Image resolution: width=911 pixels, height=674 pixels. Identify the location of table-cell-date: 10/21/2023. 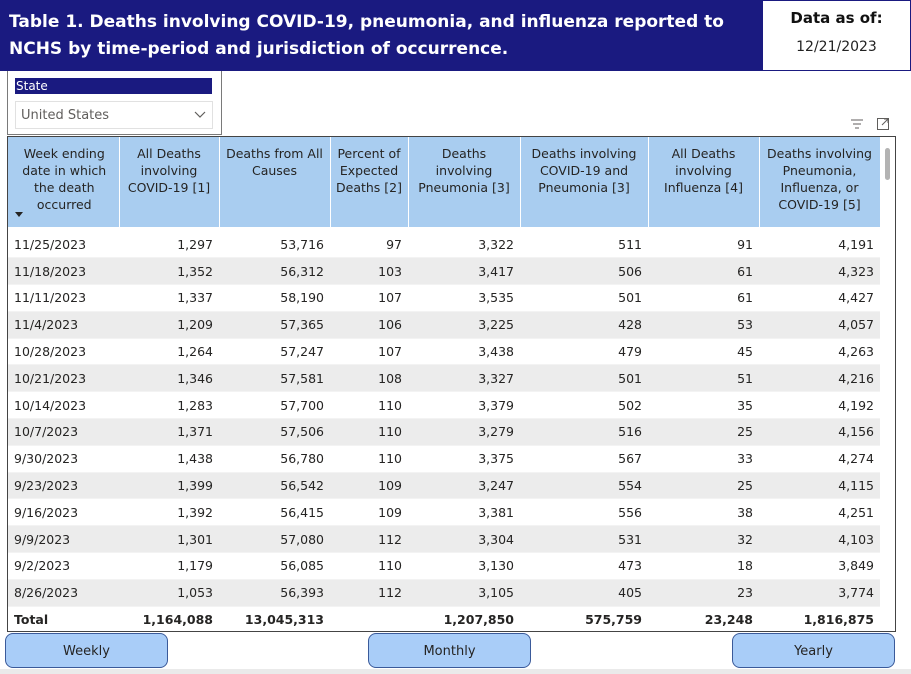
(63, 378).